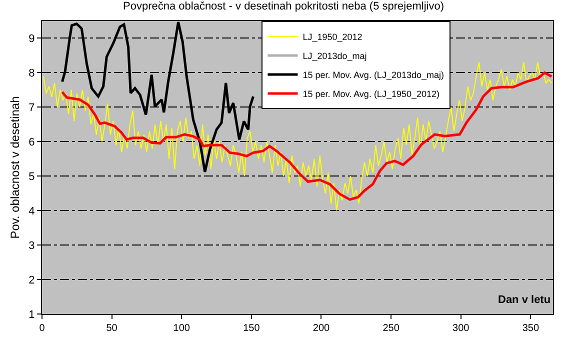 The image size is (567, 346). I want to click on x-tick-label: 200, so click(321, 328).